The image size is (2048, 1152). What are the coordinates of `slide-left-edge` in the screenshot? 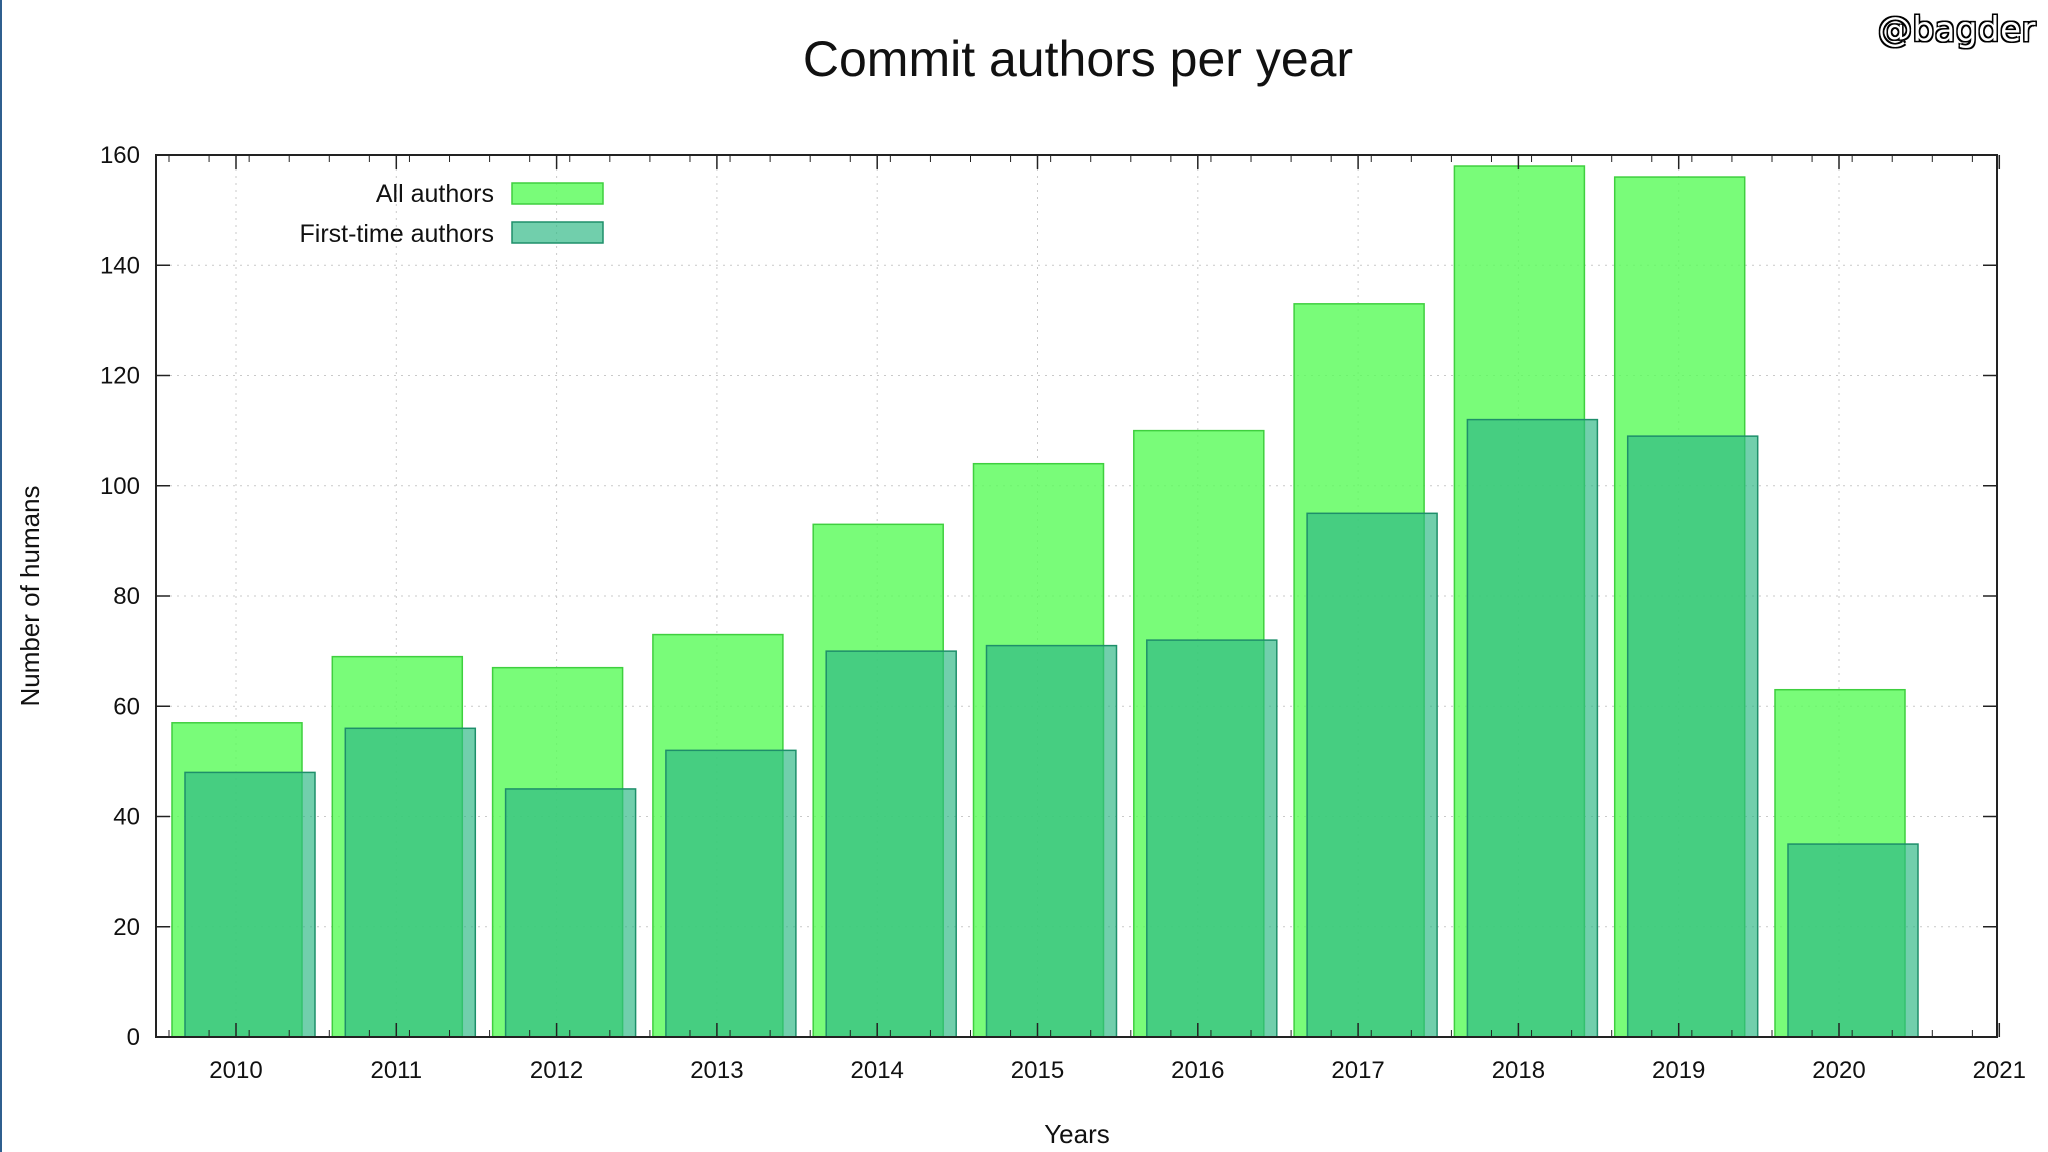 It's located at (1, 576).